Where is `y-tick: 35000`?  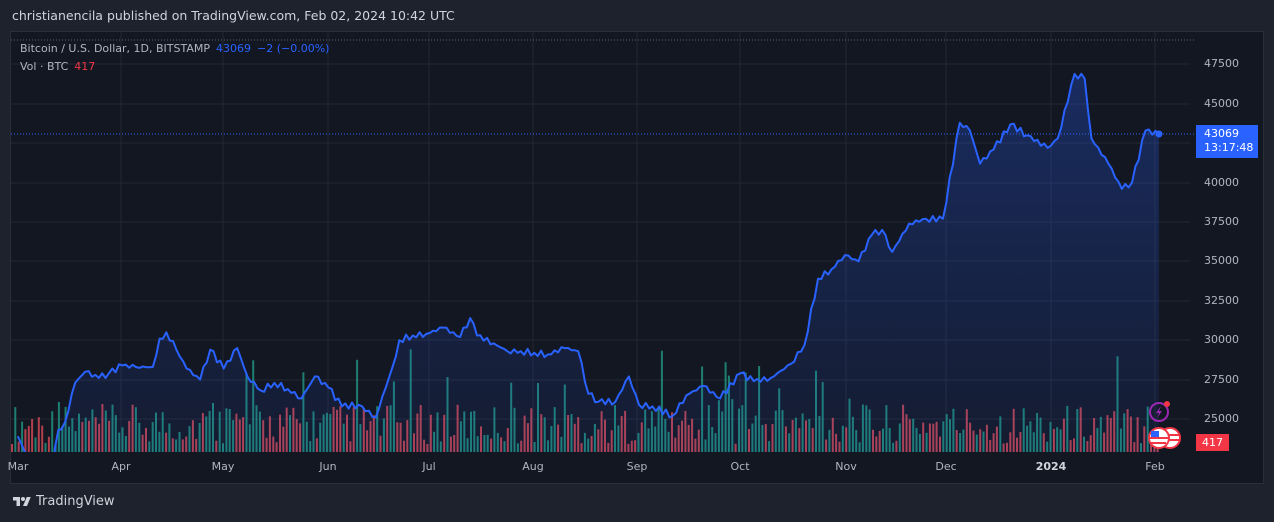 y-tick: 35000 is located at coordinates (1221, 260).